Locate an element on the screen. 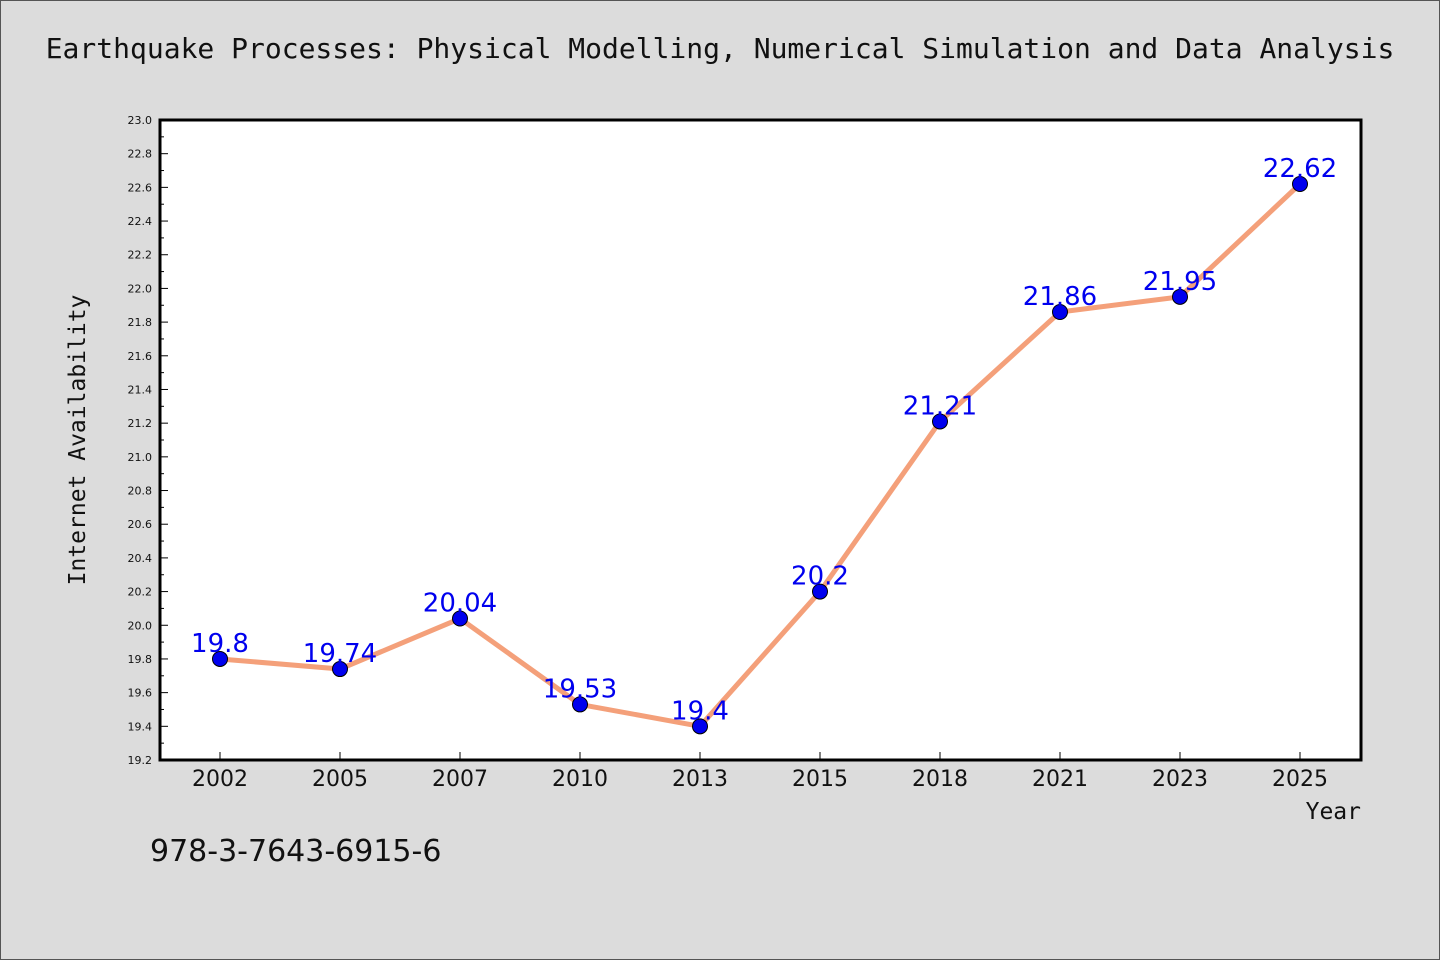 The width and height of the screenshot is (1440, 960). x-tick-label: 2023 is located at coordinates (1180, 779).